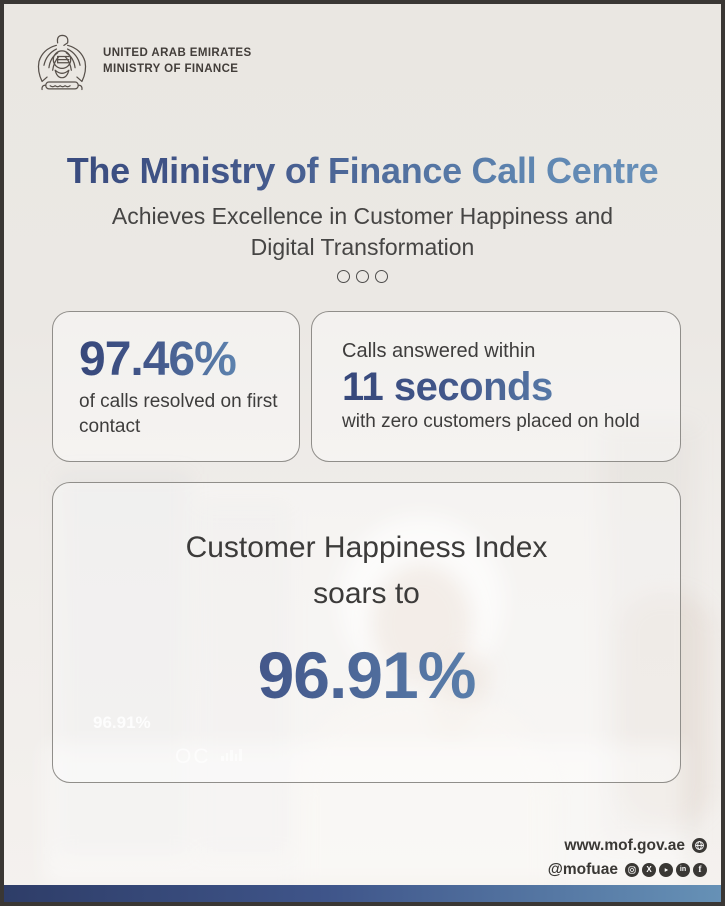 The height and width of the screenshot is (906, 725). I want to click on youtube-icon, so click(666, 869).